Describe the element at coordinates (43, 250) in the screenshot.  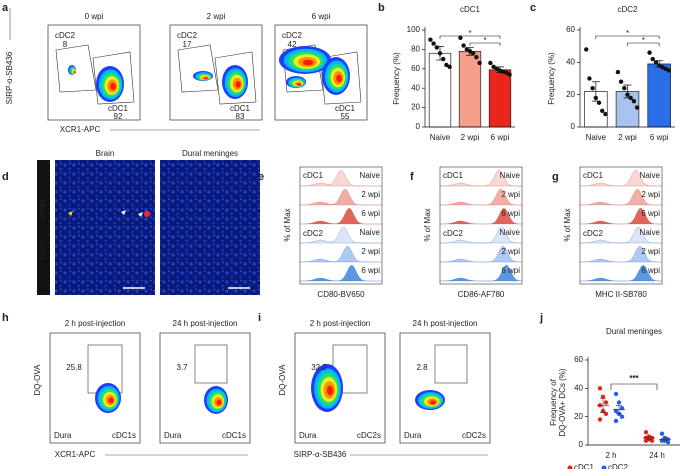
I see `stain-label: DAPI` at that location.